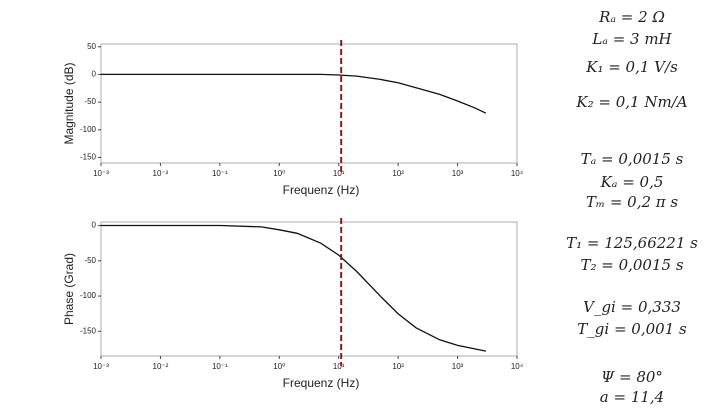 Image resolution: width=720 pixels, height=413 pixels. I want to click on equation: a = 11,4, so click(632, 397).